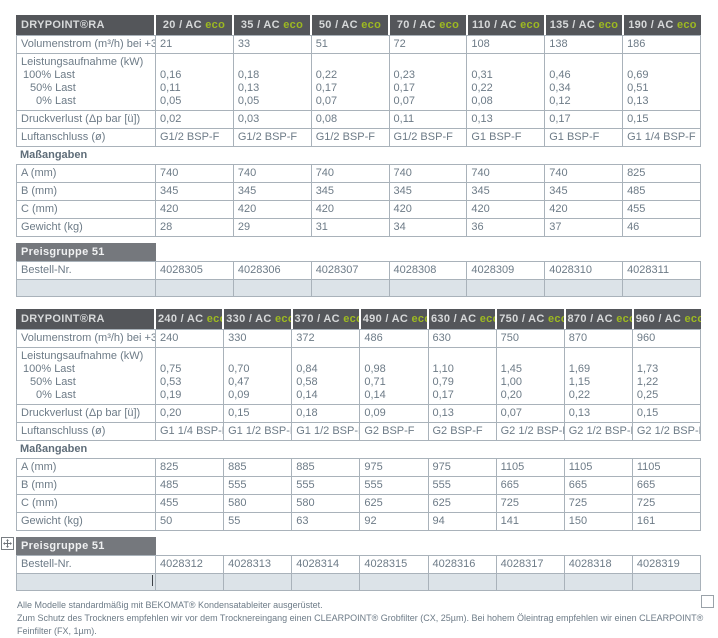 This screenshot has height=638, width=718. Describe the element at coordinates (530, 338) in the screenshot. I see `volumenstrom-value-cell: 750` at that location.